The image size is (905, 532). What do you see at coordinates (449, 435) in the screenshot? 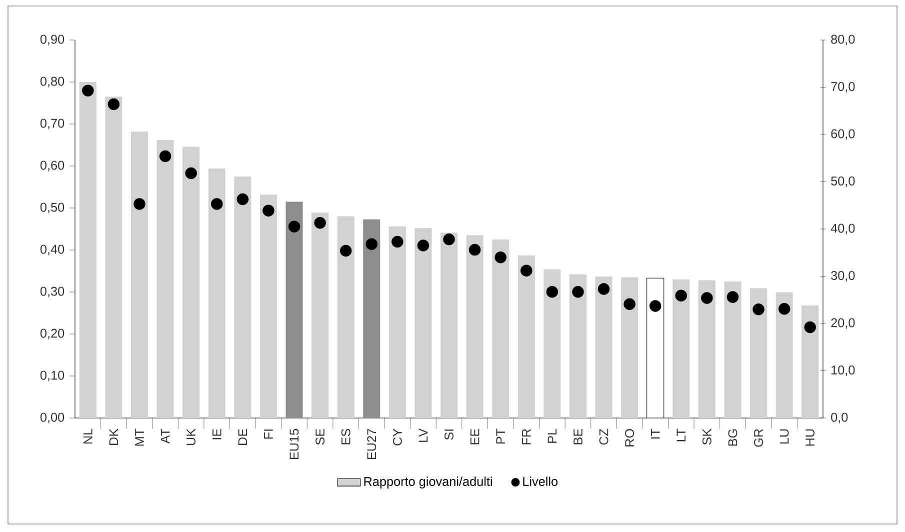
I see `x-tick-label: SI` at bounding box center [449, 435].